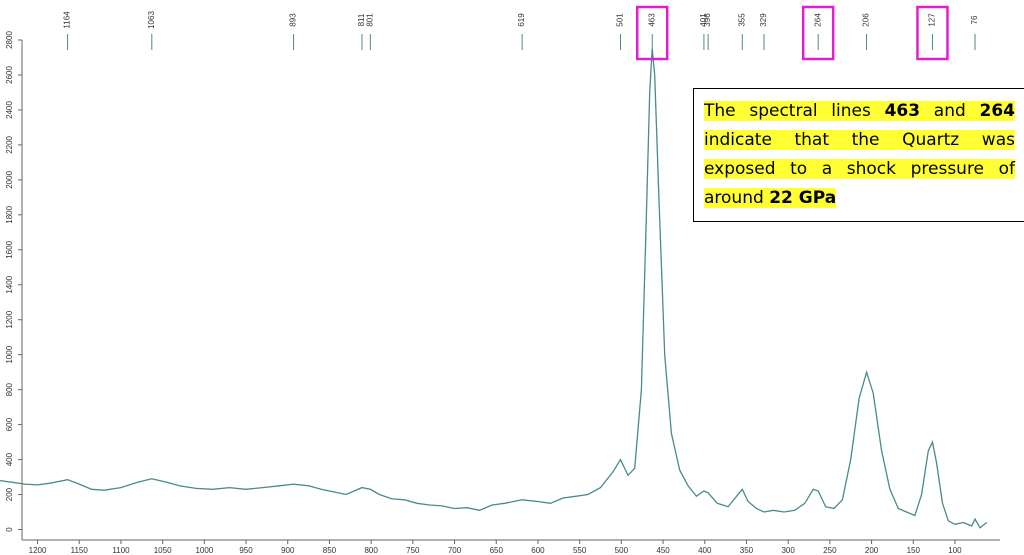 Image resolution: width=1024 pixels, height=555 pixels. What do you see at coordinates (9, 319) in the screenshot?
I see `y-tick-label: 1200` at bounding box center [9, 319].